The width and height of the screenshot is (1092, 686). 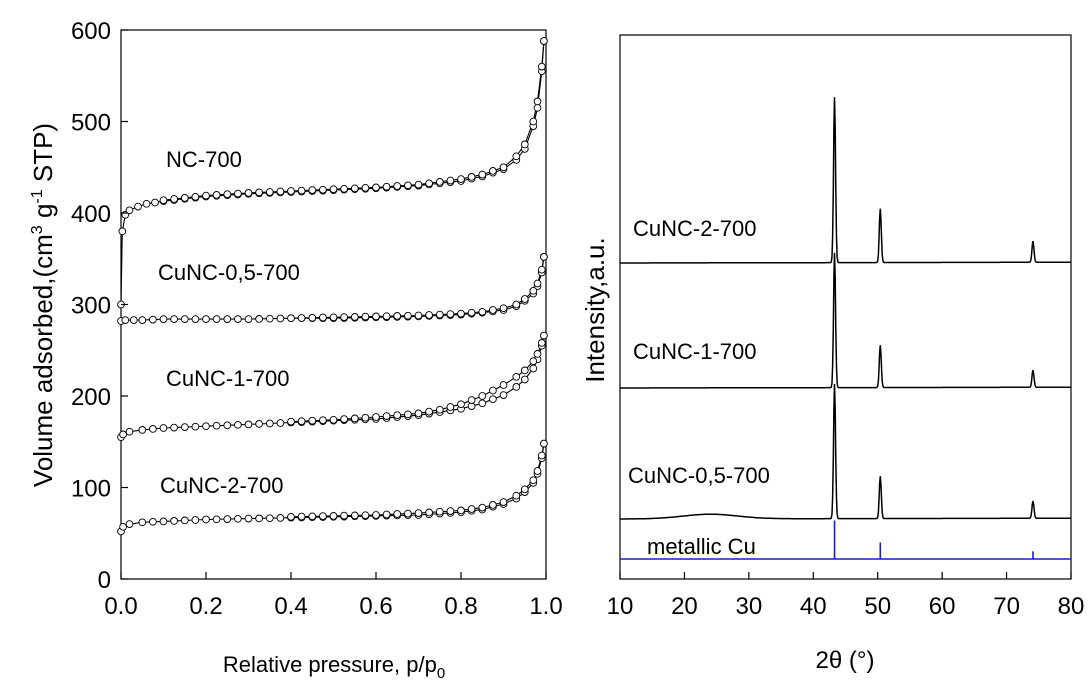 I want to click on series-label: metallic Cu, so click(x=701, y=546).